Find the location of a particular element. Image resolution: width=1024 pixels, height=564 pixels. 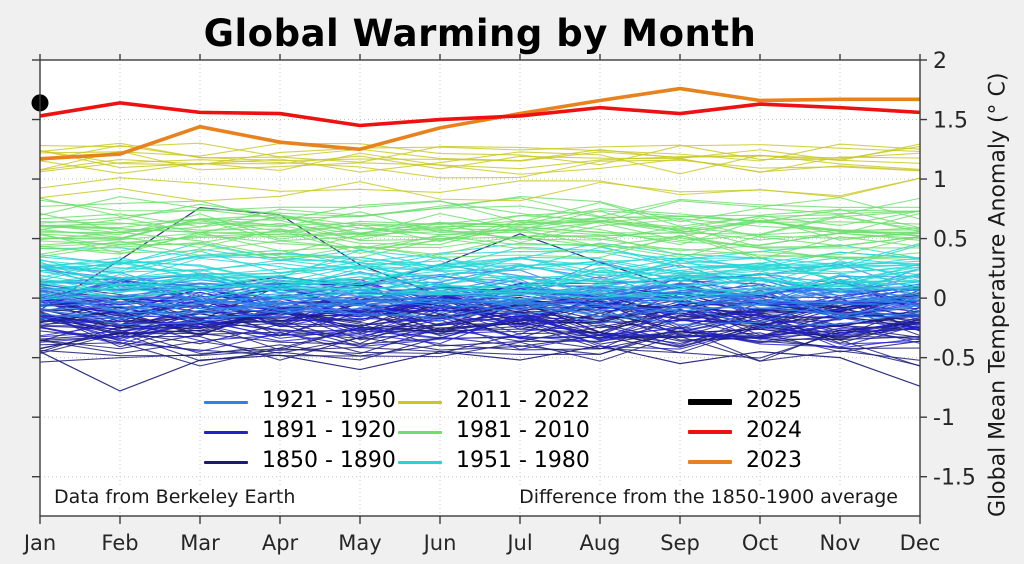

x-tick-label: Oct is located at coordinates (760, 543).